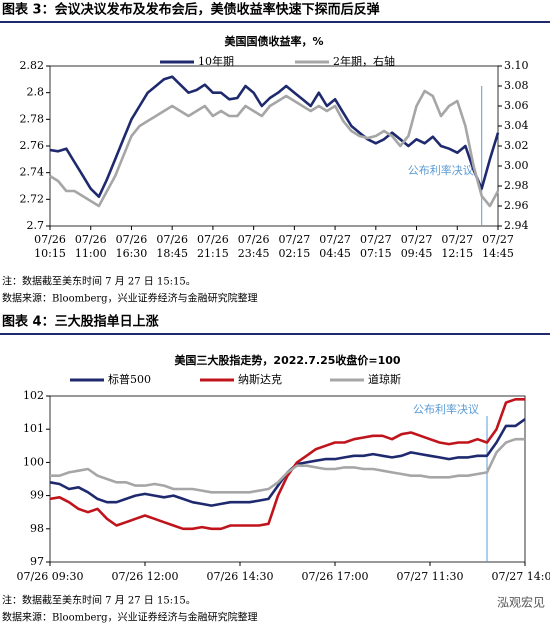  Describe the element at coordinates (516, 105) in the screenshot. I see `y2-tick-label: 3.06` at that location.